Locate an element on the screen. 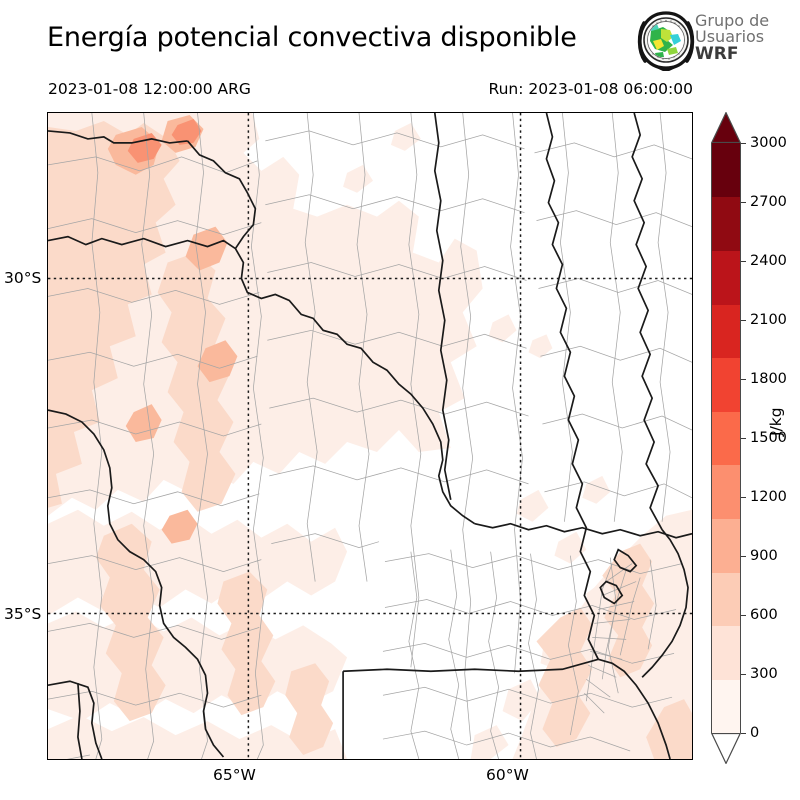 Image resolution: width=800 pixels, height=800 pixels. colorbar-tick-label-3000: 3000 is located at coordinates (768, 143).